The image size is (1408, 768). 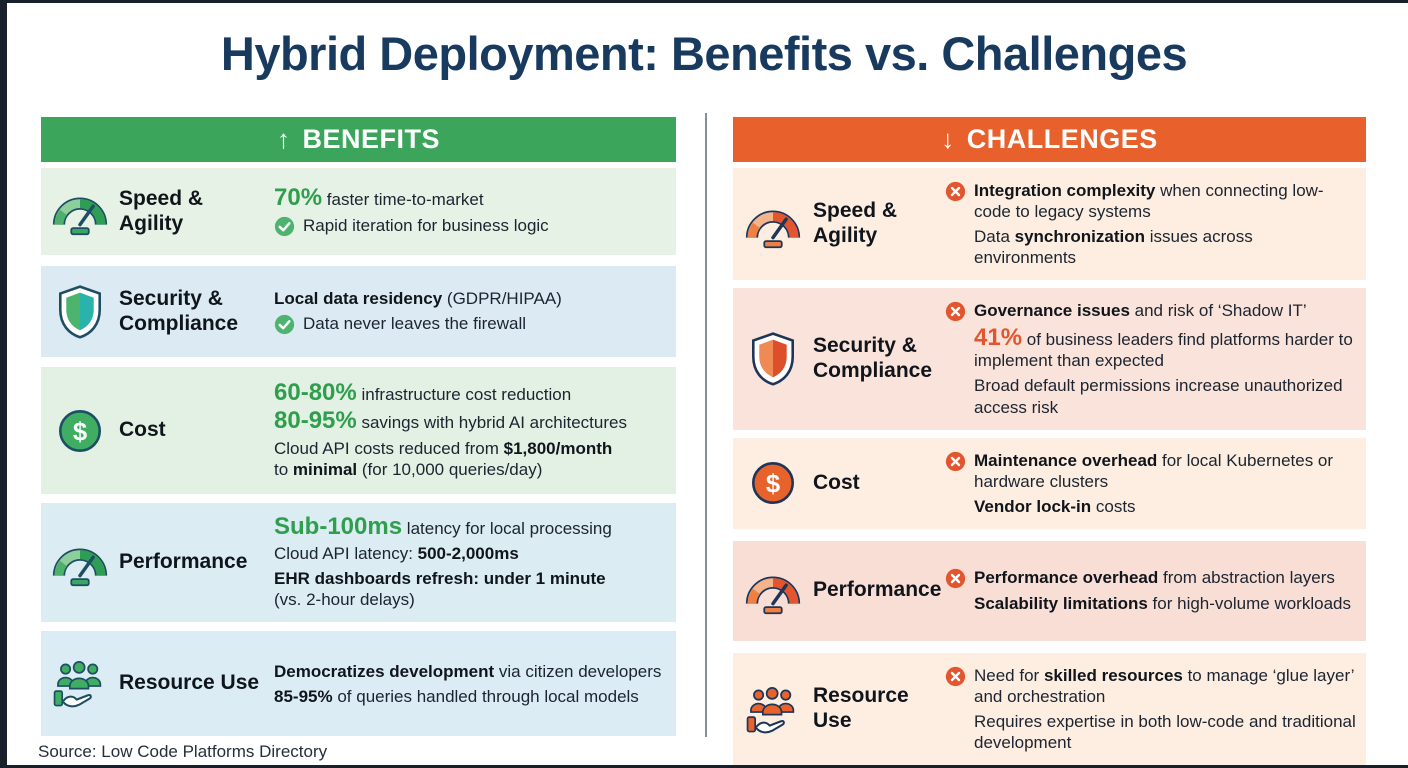 I want to click on benefit-item: 70% faster time-to-market, so click(x=471, y=198).